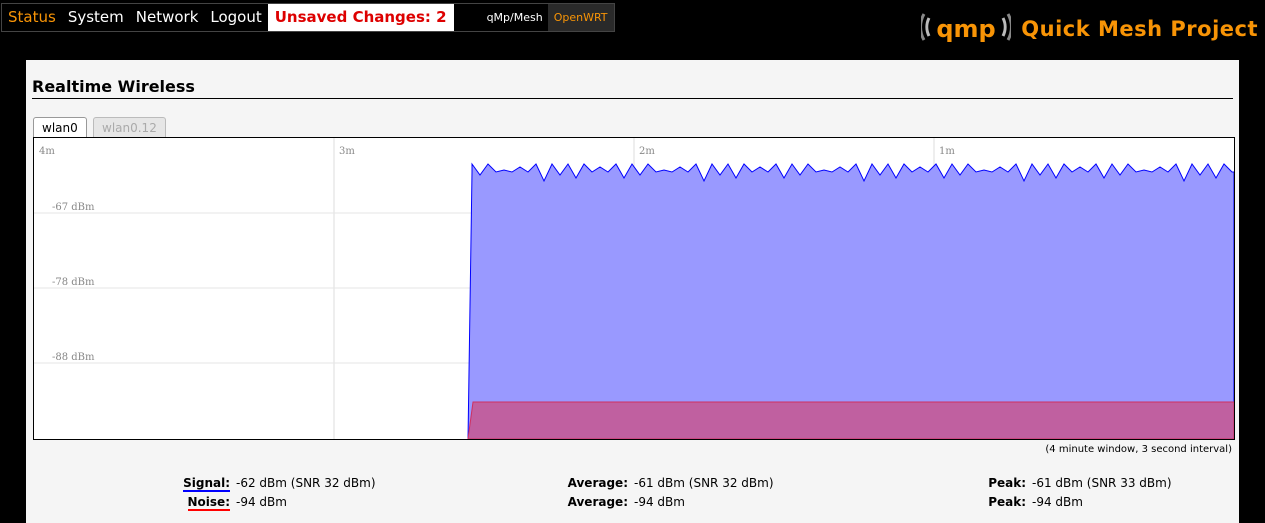 Image resolution: width=1265 pixels, height=523 pixels. Describe the element at coordinates (32, 17) in the screenshot. I see `menu-status: Status` at that location.